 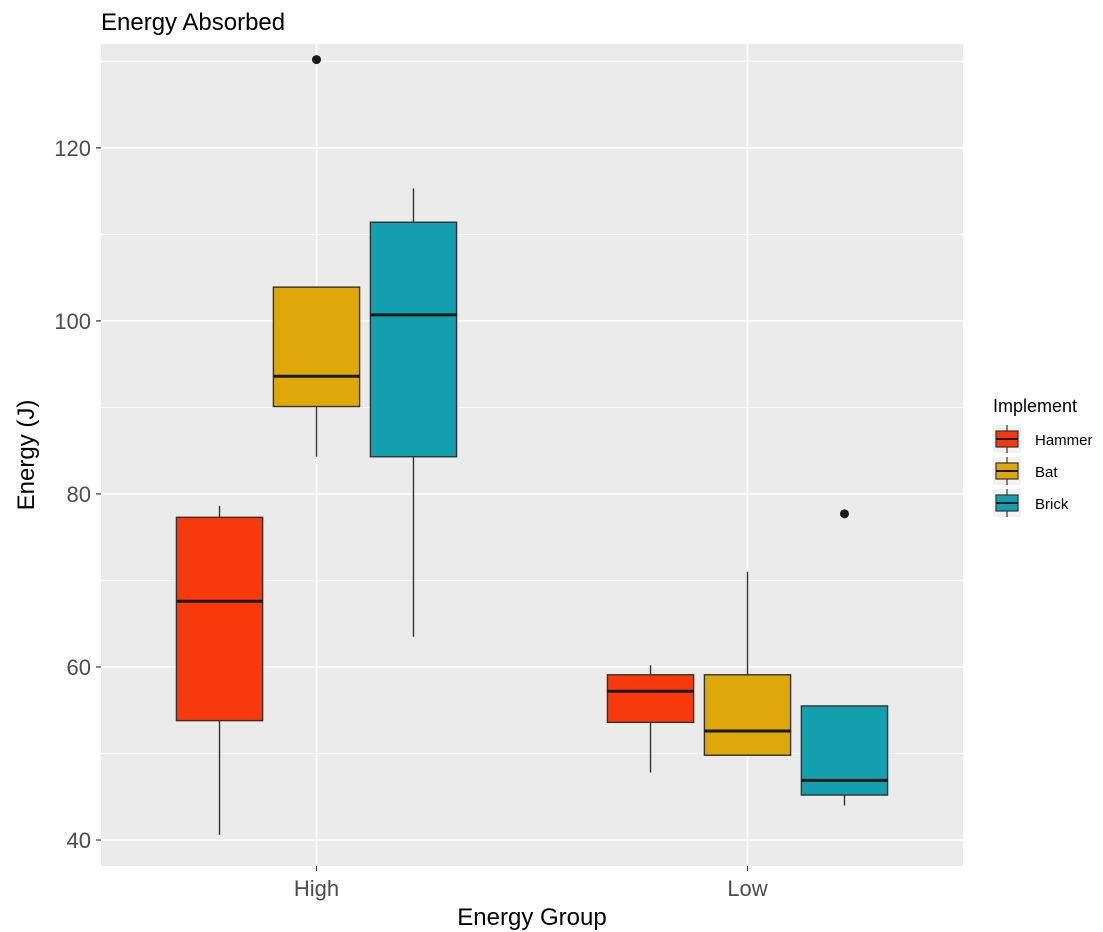 I want to click on y-tick-label: 80, so click(x=79, y=494).